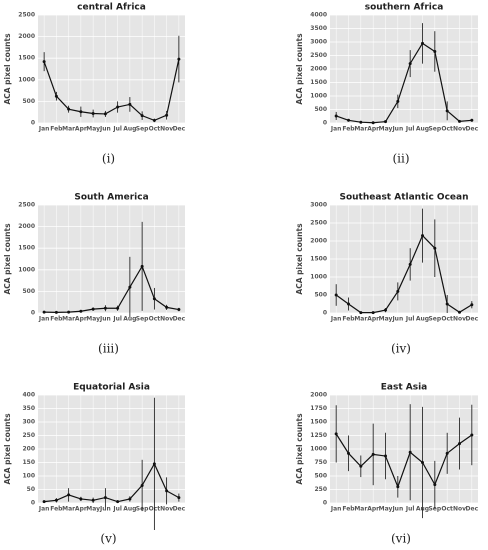  Describe the element at coordinates (111, 8) in the screenshot. I see `chart-title: central Africa` at that location.